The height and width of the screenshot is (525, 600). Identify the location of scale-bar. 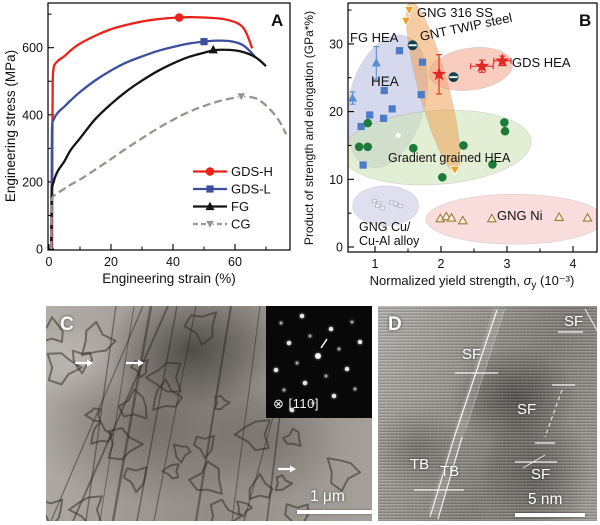
(550, 515).